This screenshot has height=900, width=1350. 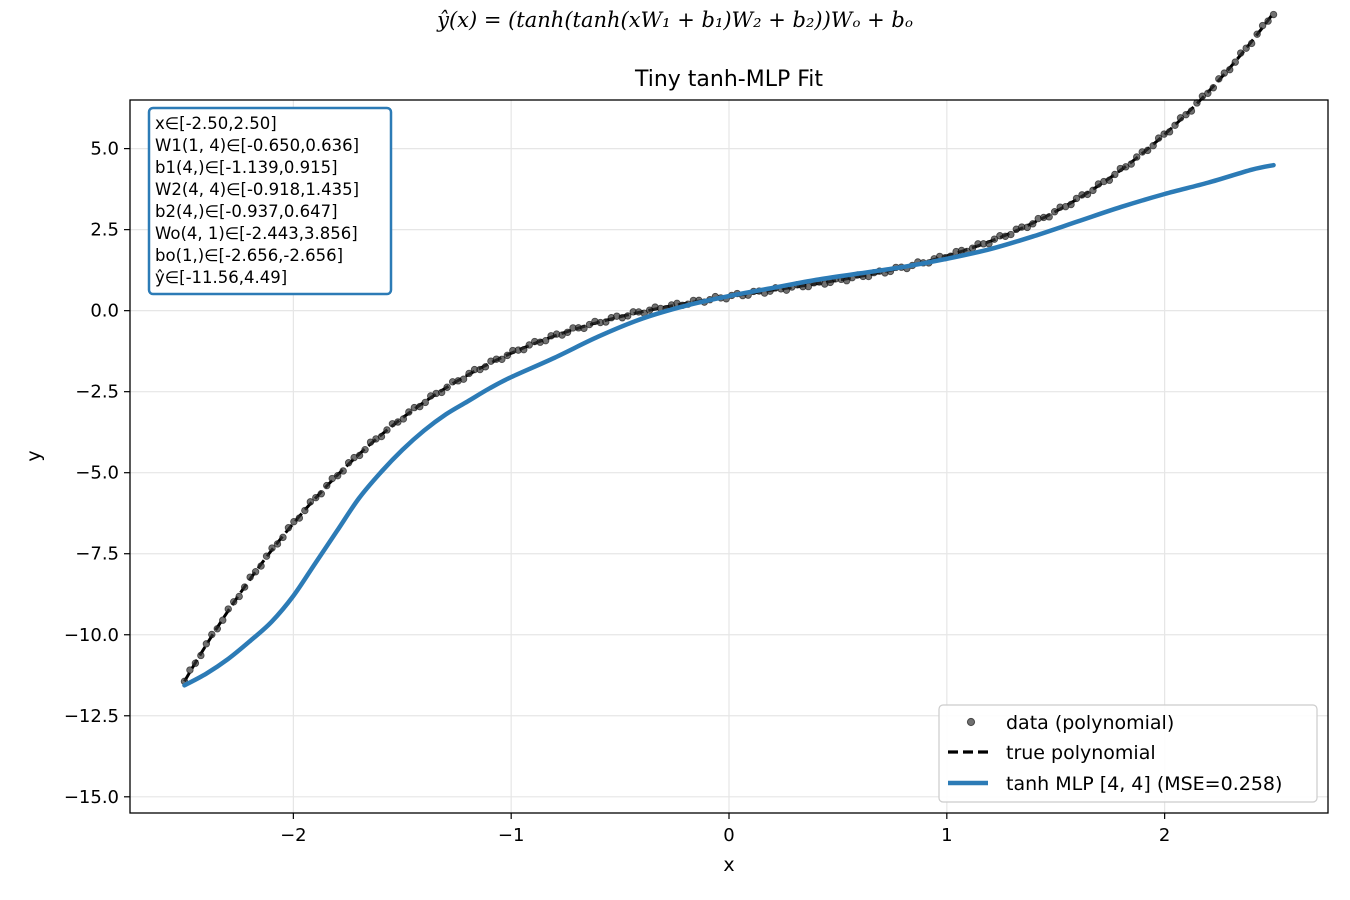 What do you see at coordinates (728, 79) in the screenshot?
I see `chart-title: Tiny tanh-MLP Fit` at bounding box center [728, 79].